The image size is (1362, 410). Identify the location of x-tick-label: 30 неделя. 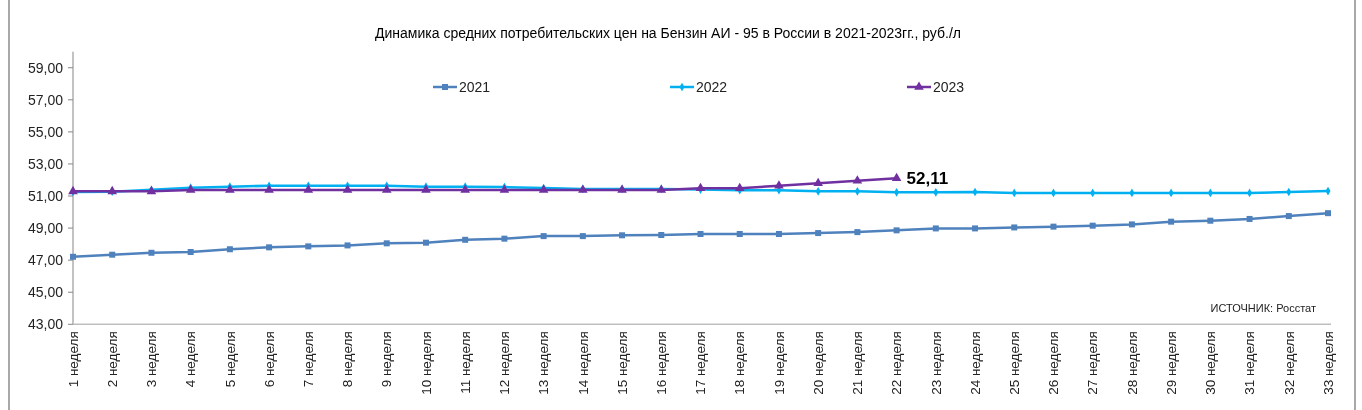
(1211, 363).